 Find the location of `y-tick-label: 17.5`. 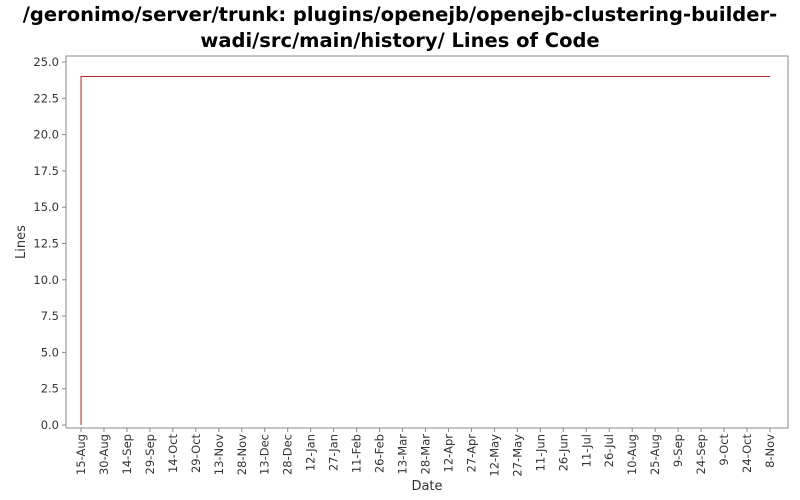

y-tick-label: 17.5 is located at coordinates (46, 171).